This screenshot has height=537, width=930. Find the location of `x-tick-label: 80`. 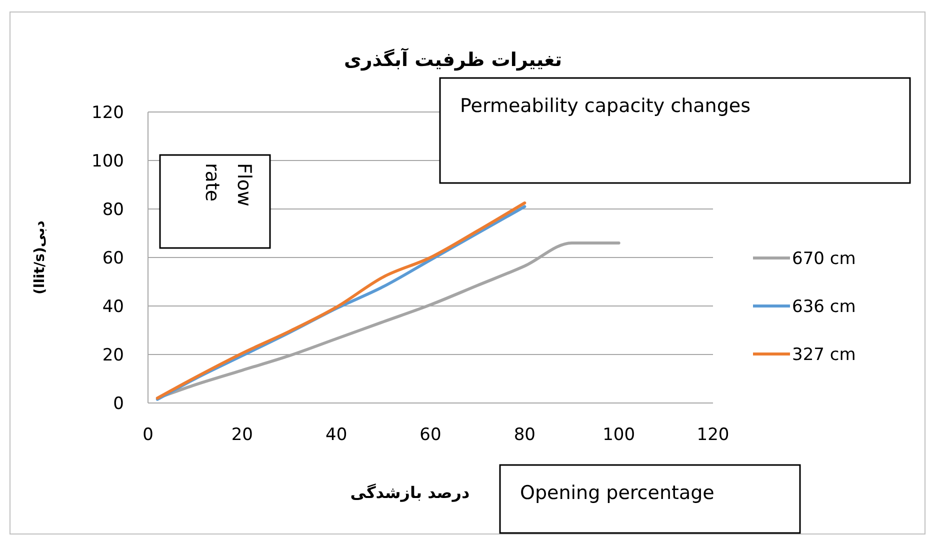

x-tick-label: 80 is located at coordinates (525, 435).